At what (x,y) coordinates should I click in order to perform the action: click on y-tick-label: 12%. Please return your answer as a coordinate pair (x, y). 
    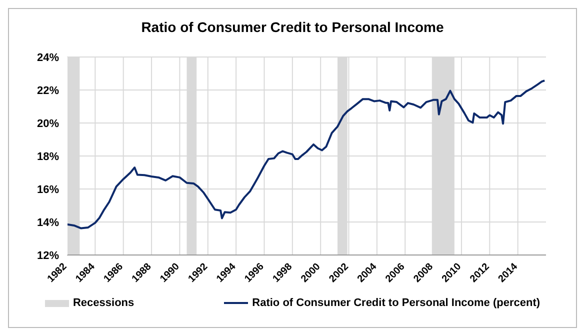
    Looking at the image, I should click on (48, 256).